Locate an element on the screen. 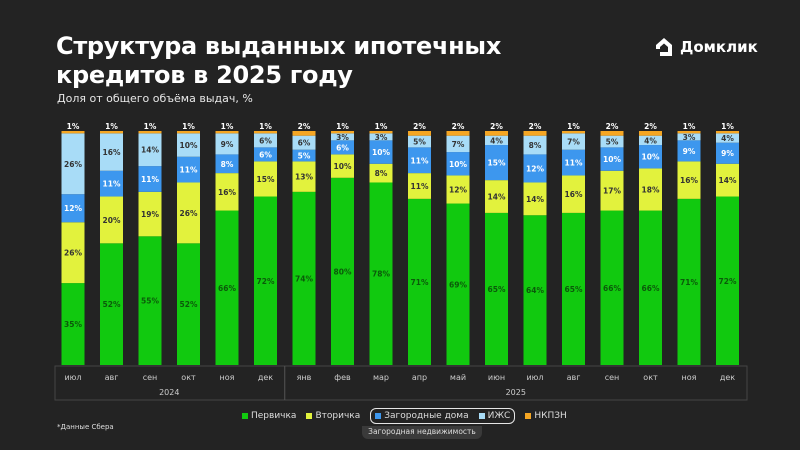  year-label: 2025 is located at coordinates (516, 392).